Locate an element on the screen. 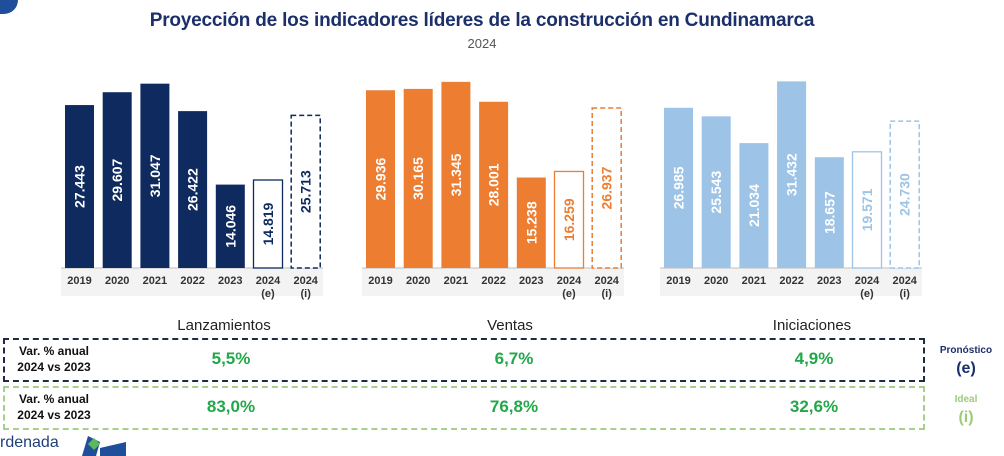  bar-ventas-2022 is located at coordinates (494, 184).